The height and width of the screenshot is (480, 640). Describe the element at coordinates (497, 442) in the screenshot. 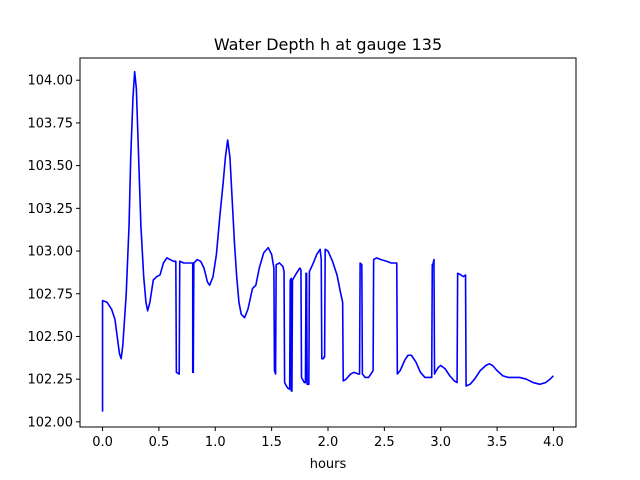

I see `x-tick-label: 3.5` at that location.